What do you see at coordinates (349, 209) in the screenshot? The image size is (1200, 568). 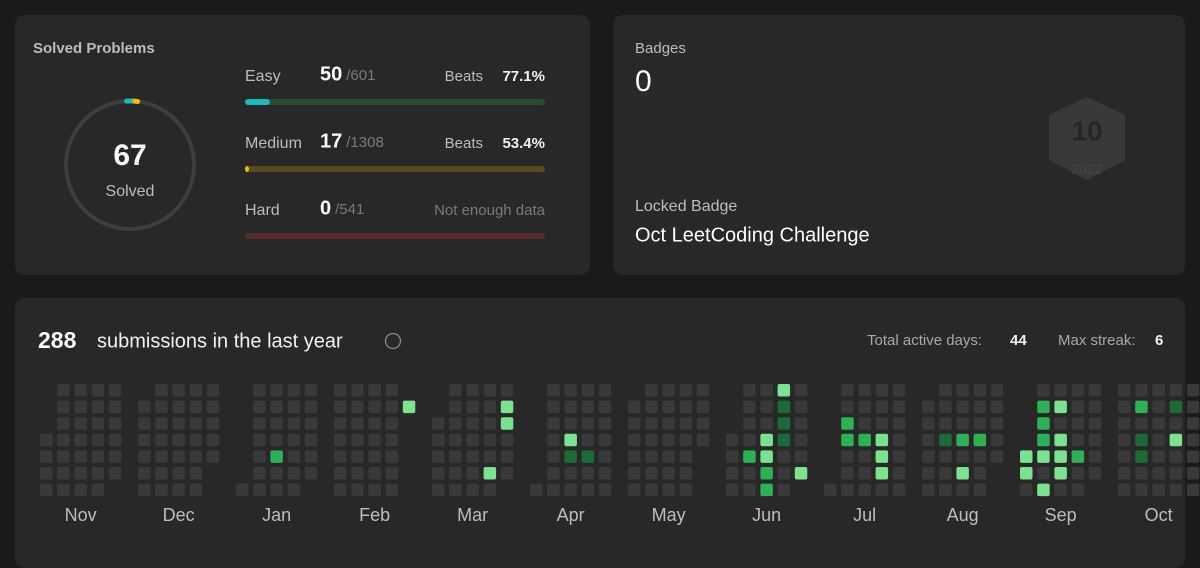 I see `difficulty-total: /541` at bounding box center [349, 209].